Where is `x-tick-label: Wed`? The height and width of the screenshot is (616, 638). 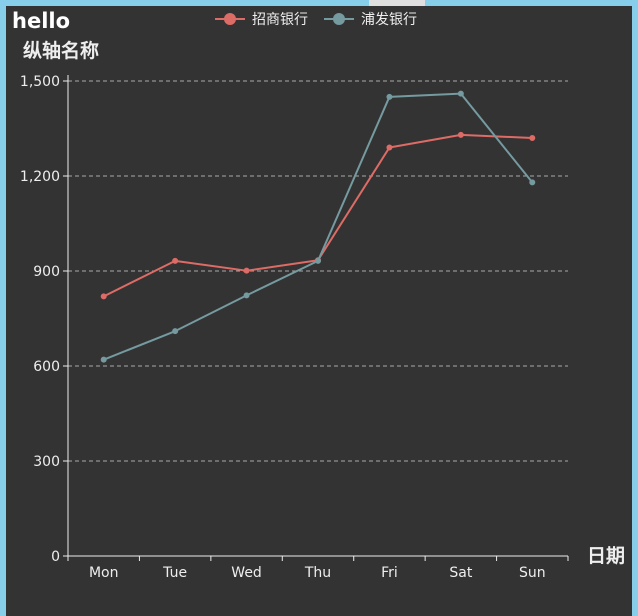 x-tick-label: Wed is located at coordinates (246, 573).